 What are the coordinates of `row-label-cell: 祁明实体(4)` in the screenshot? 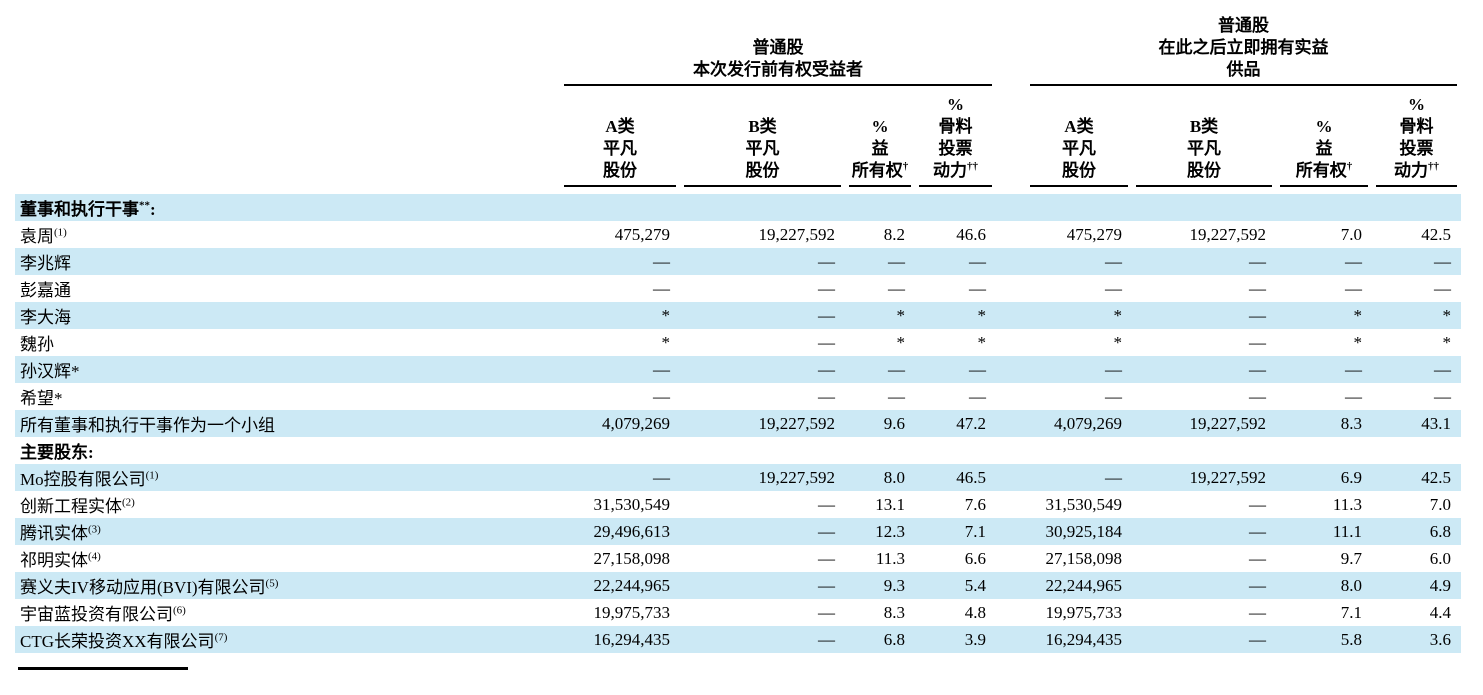 It's located at (60, 560).